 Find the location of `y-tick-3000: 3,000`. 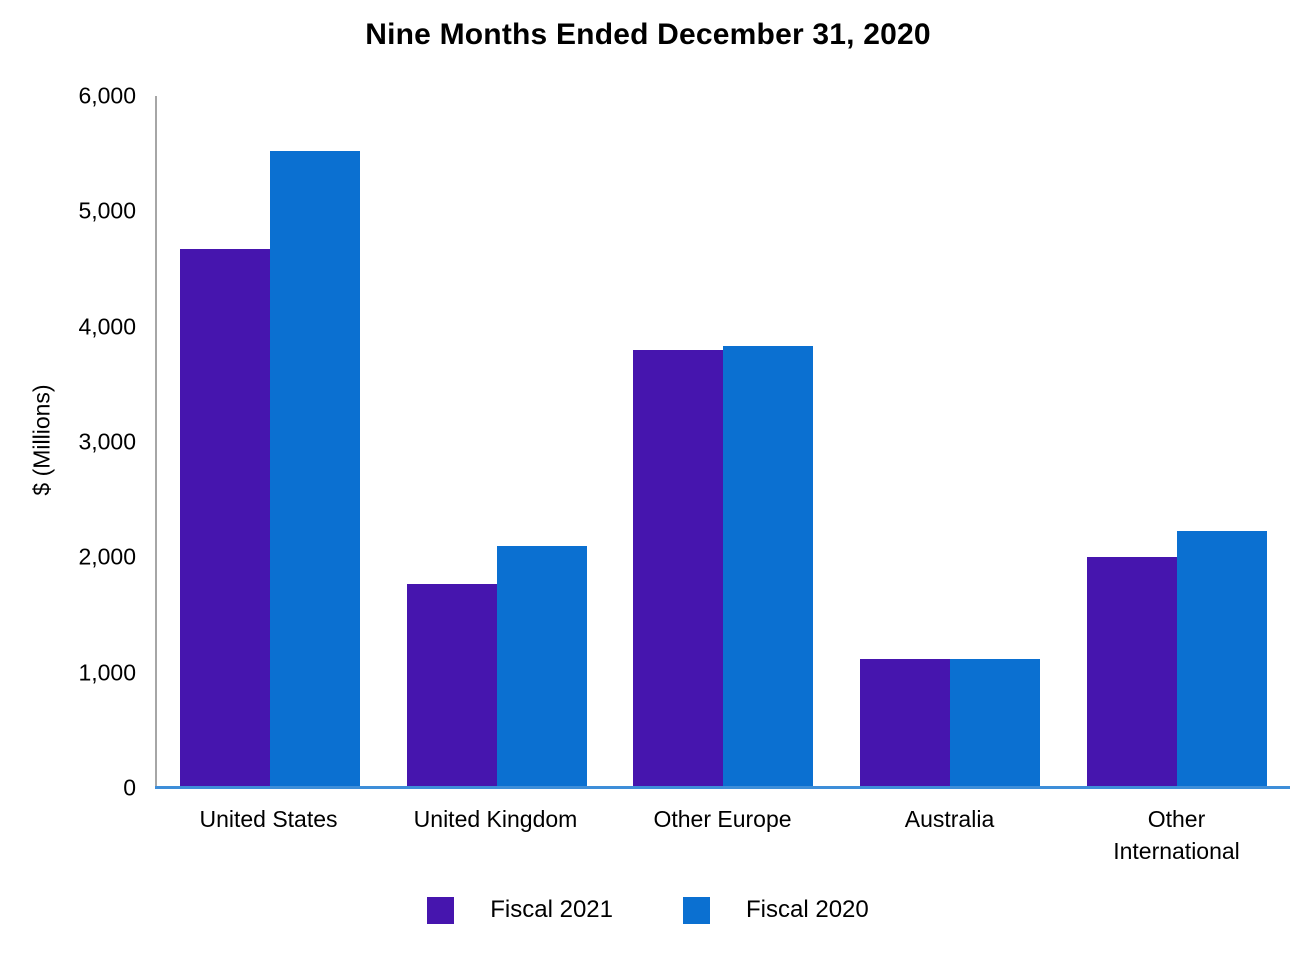

y-tick-3000: 3,000 is located at coordinates (107, 441).